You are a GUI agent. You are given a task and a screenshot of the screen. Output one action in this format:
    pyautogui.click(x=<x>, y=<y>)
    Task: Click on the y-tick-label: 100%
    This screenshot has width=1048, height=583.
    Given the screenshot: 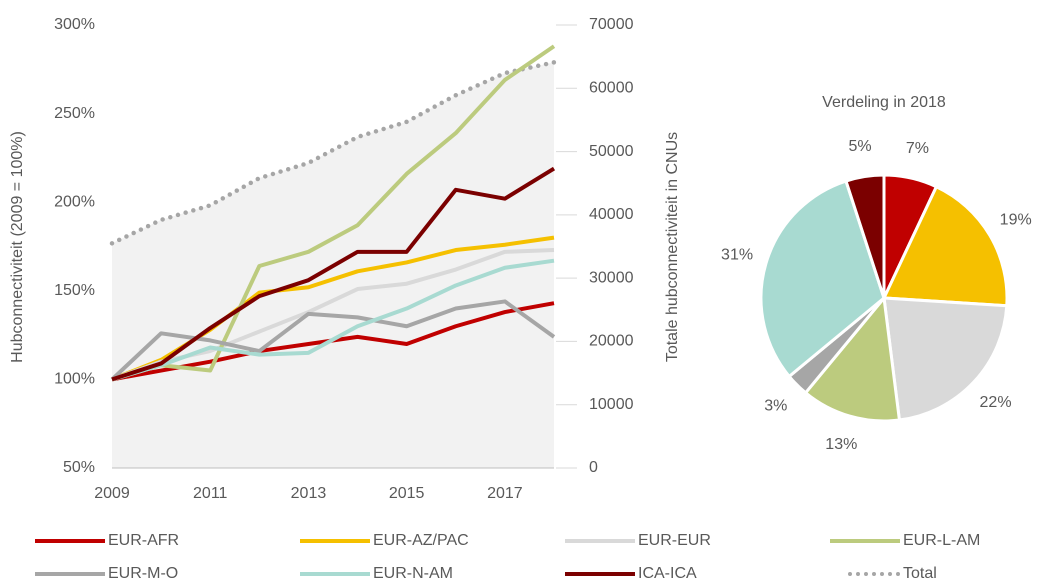 What is the action you would take?
    pyautogui.click(x=74, y=379)
    